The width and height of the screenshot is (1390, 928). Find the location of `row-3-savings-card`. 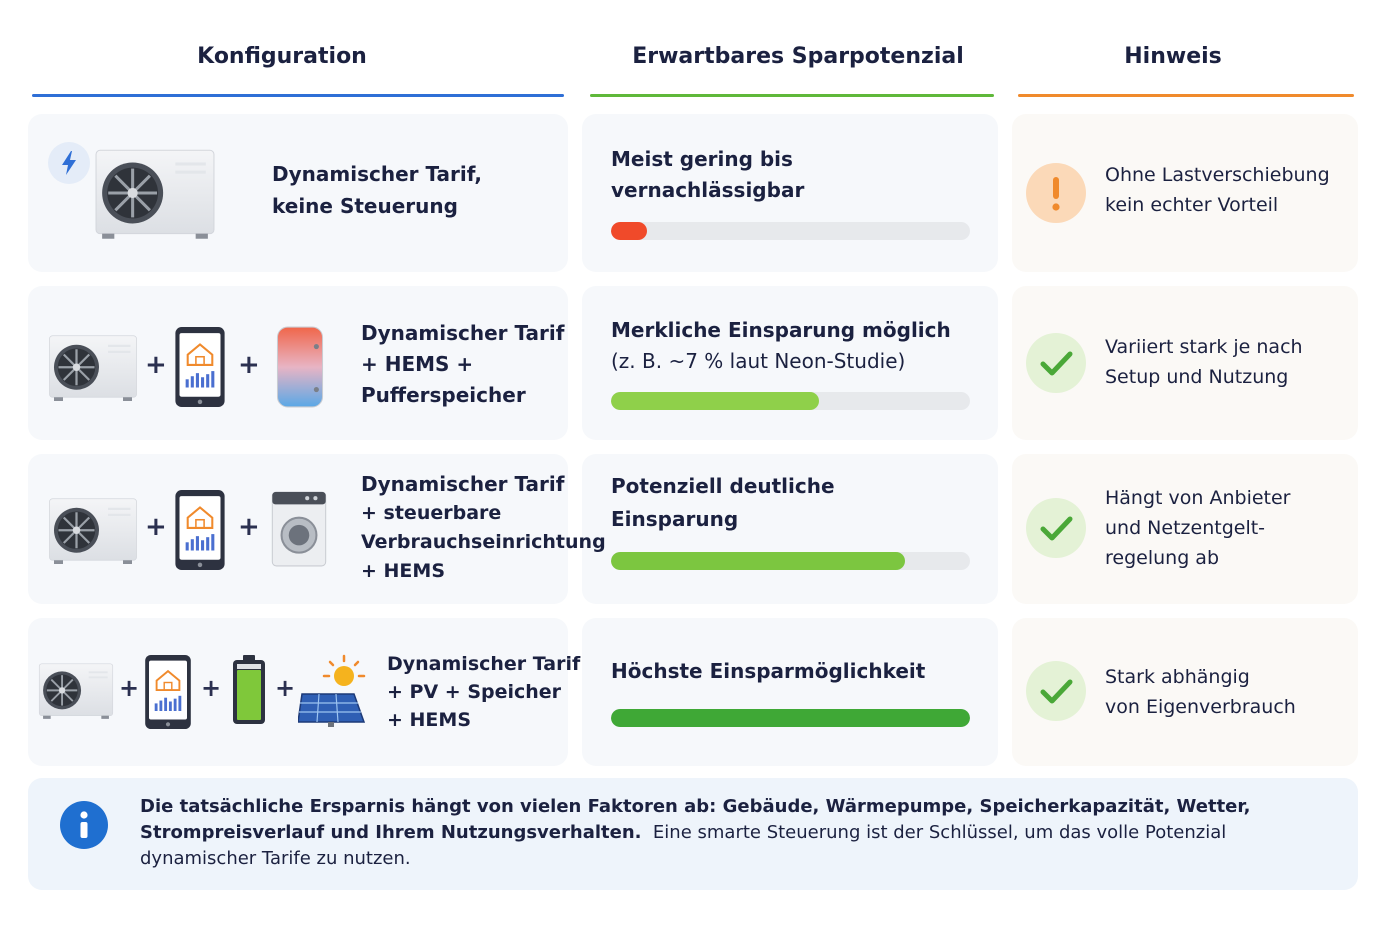

row-3-savings-card is located at coordinates (790, 529).